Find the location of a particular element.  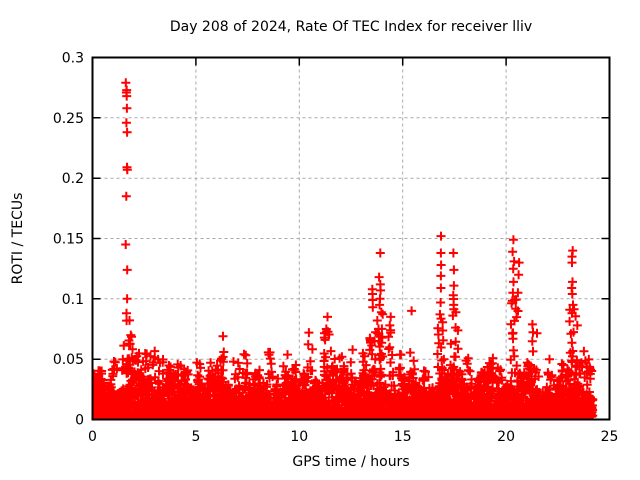

x-tick-label: 25 is located at coordinates (610, 437).